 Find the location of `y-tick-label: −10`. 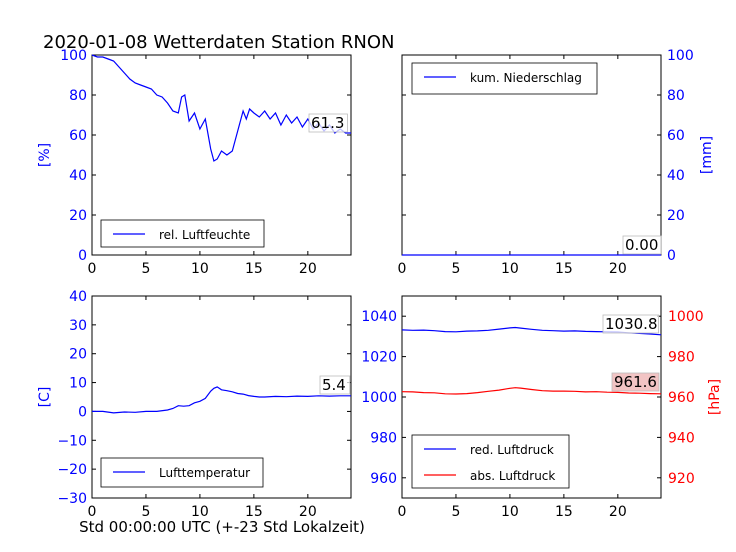

y-tick-label: −10 is located at coordinates (72, 441).